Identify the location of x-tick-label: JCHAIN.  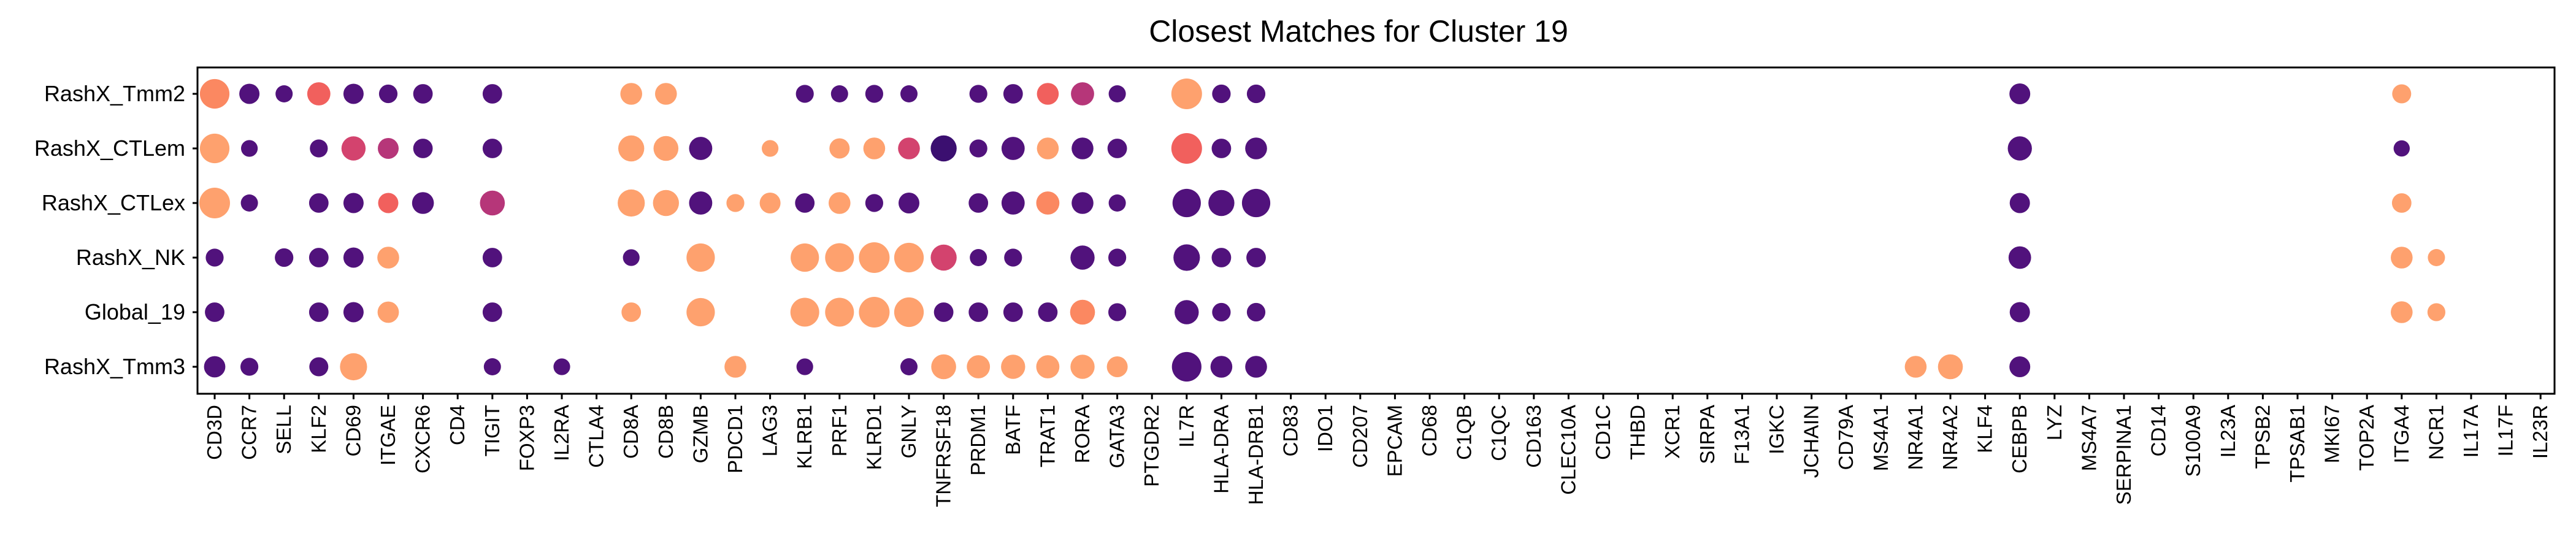
(1811, 441).